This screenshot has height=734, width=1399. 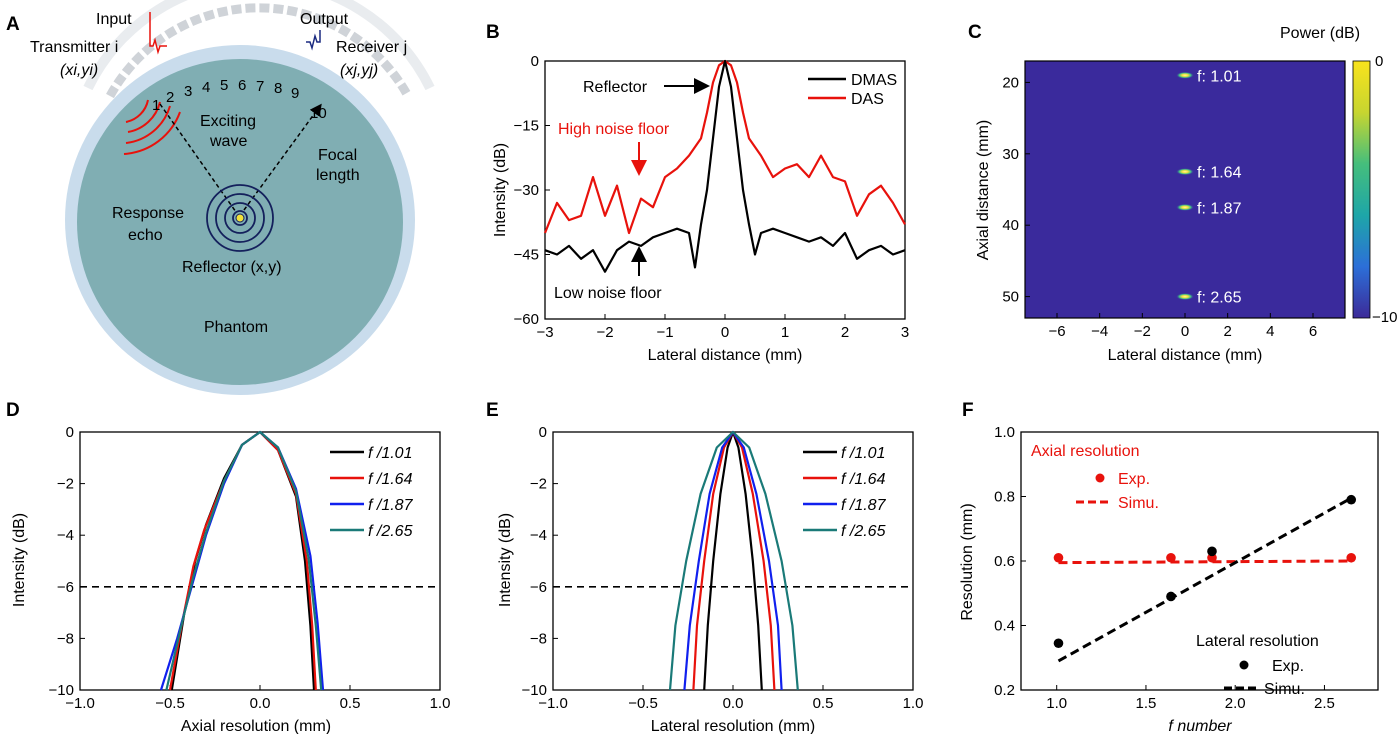 I want to click on y-tick-label: −8, so click(x=65, y=638).